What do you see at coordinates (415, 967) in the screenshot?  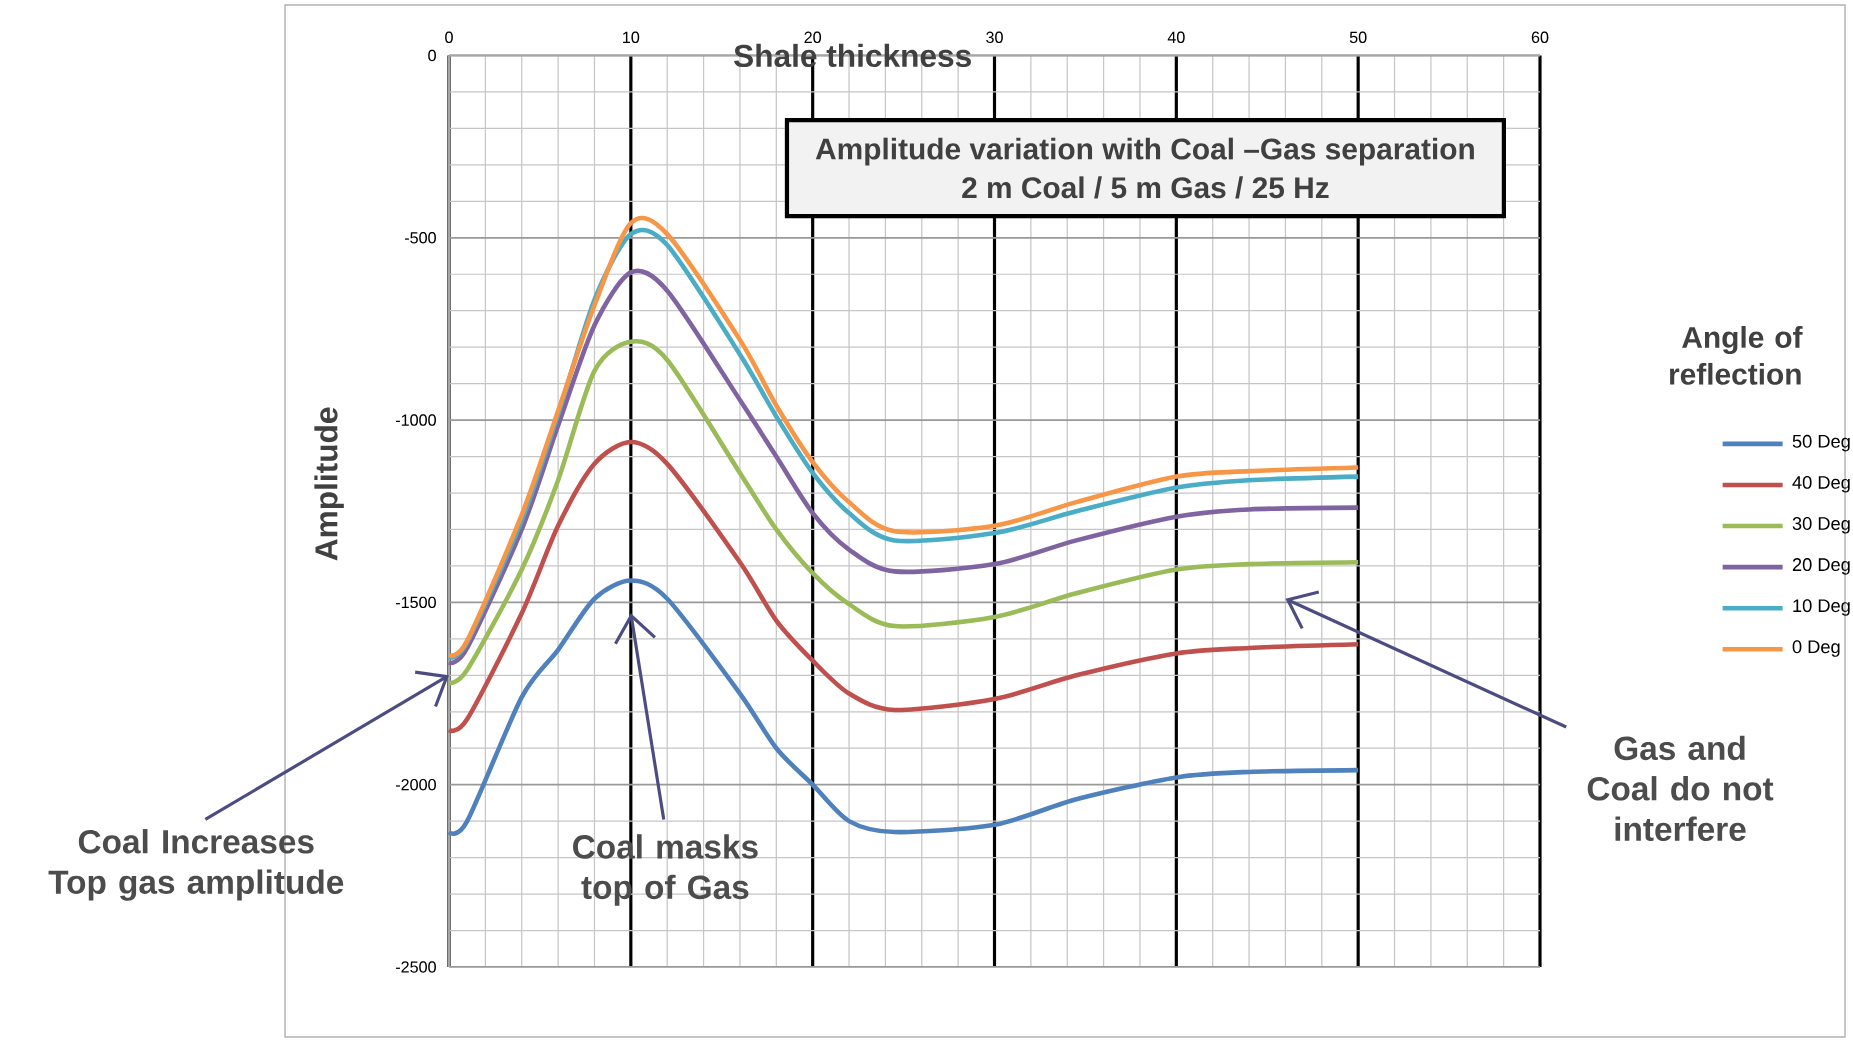 I see `y-tick-label: -2500` at bounding box center [415, 967].